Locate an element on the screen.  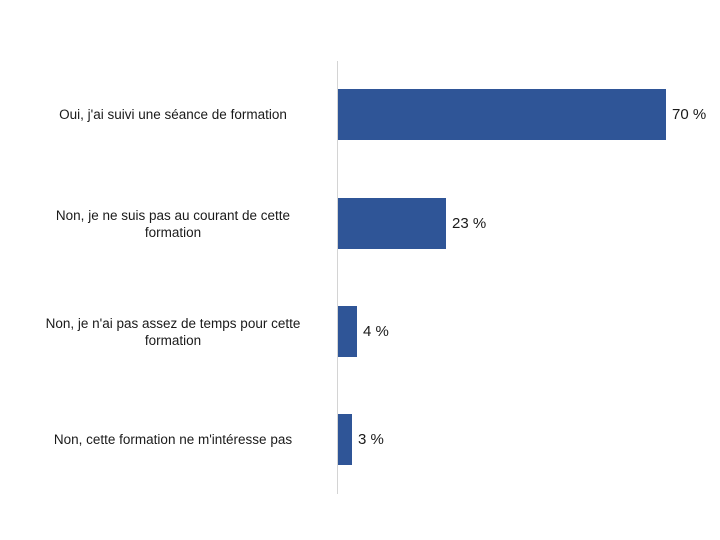
value-label: 23 % is located at coordinates (469, 223).